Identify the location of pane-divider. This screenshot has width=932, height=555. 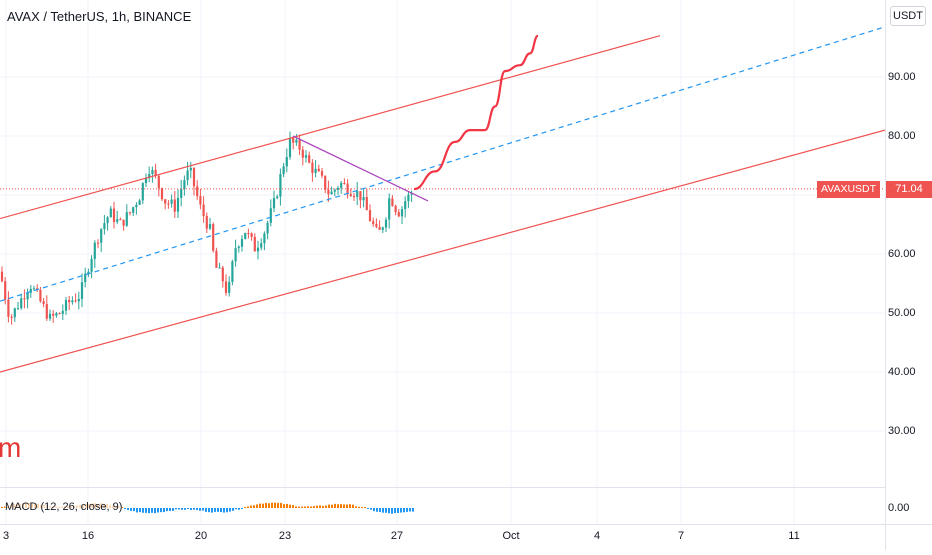
(442, 487).